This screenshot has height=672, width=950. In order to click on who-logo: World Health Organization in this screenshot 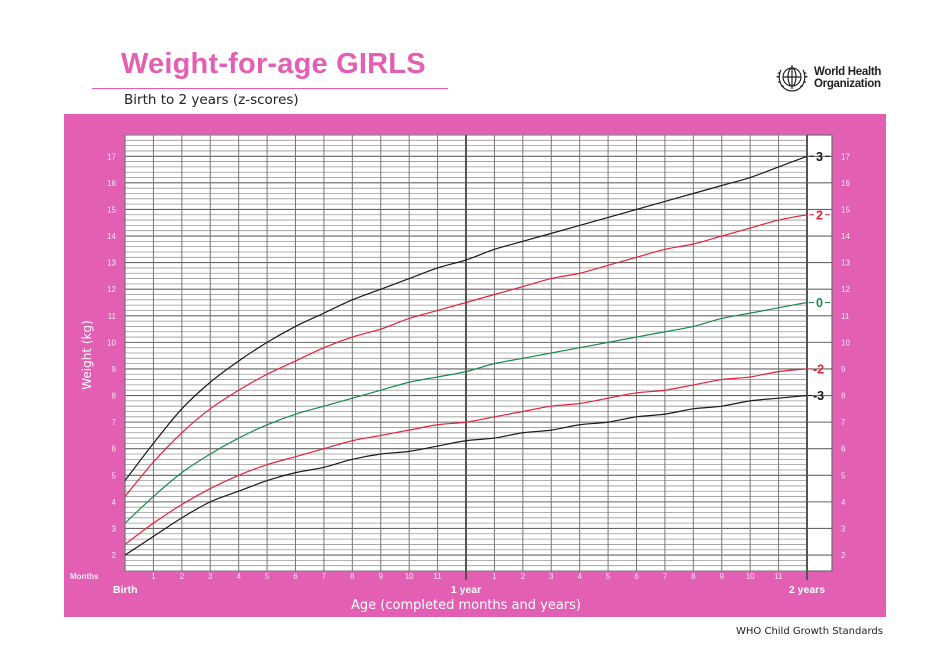, I will do `click(827, 78)`.